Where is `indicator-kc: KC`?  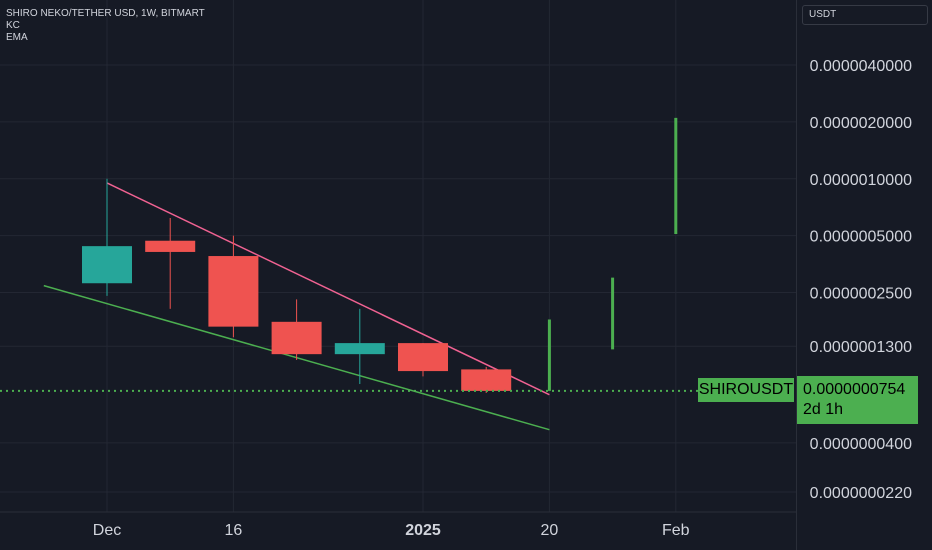 indicator-kc: KC is located at coordinates (13, 25).